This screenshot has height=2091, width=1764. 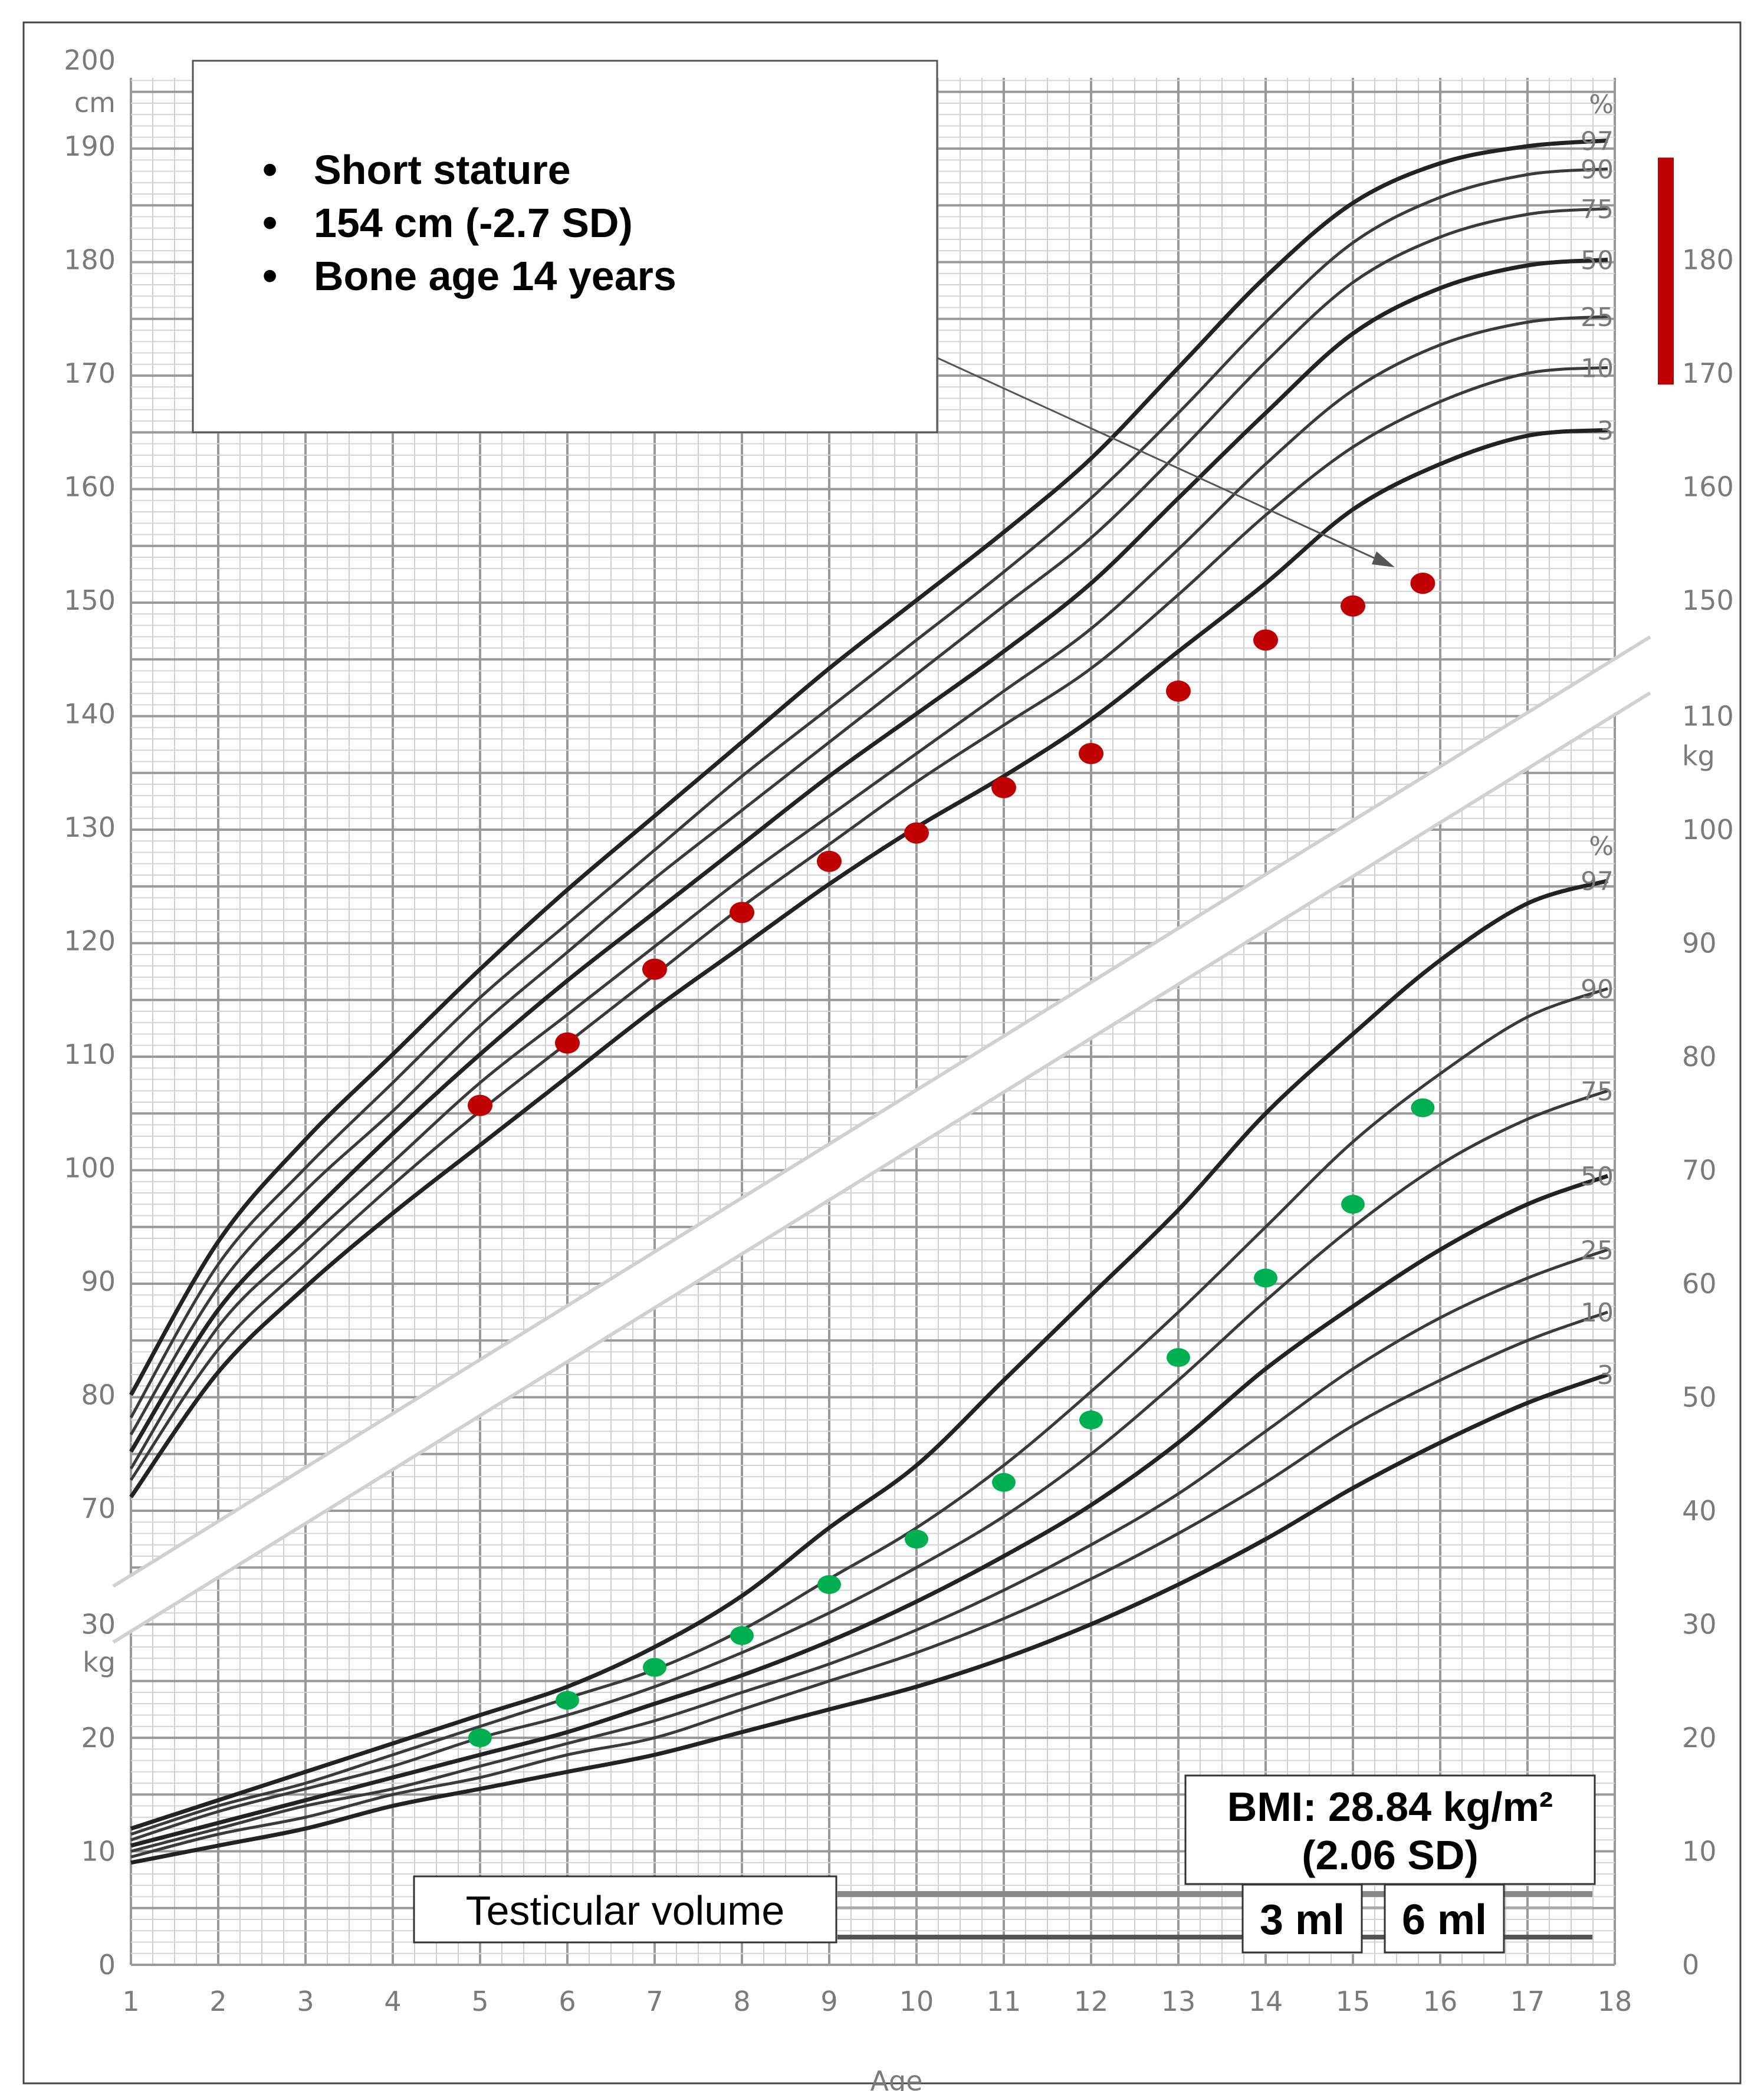 What do you see at coordinates (443, 170) in the screenshot?
I see `info-box-line: Short stature` at bounding box center [443, 170].